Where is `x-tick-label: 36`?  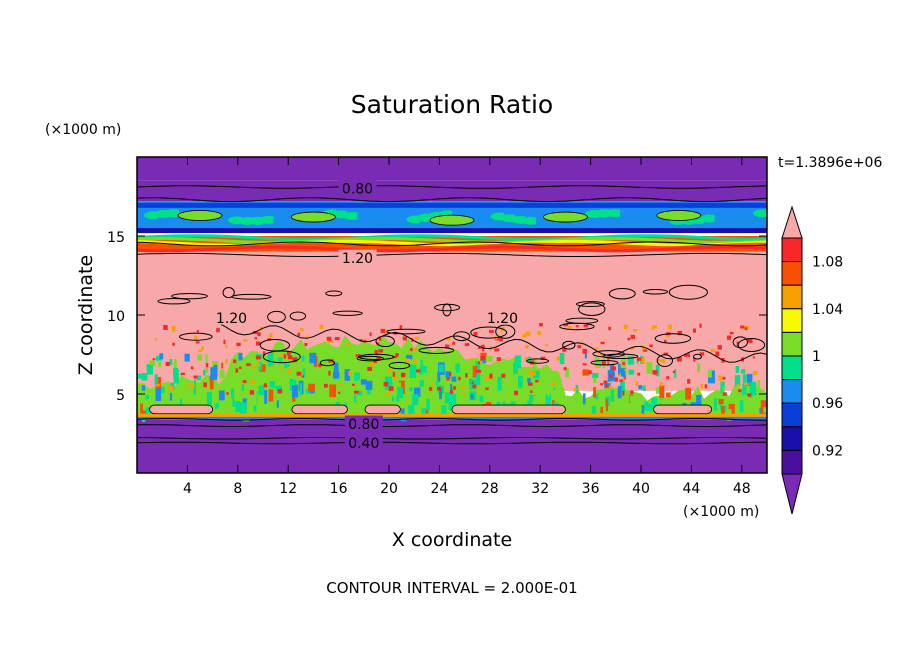
x-tick-label: 36 is located at coordinates (591, 489).